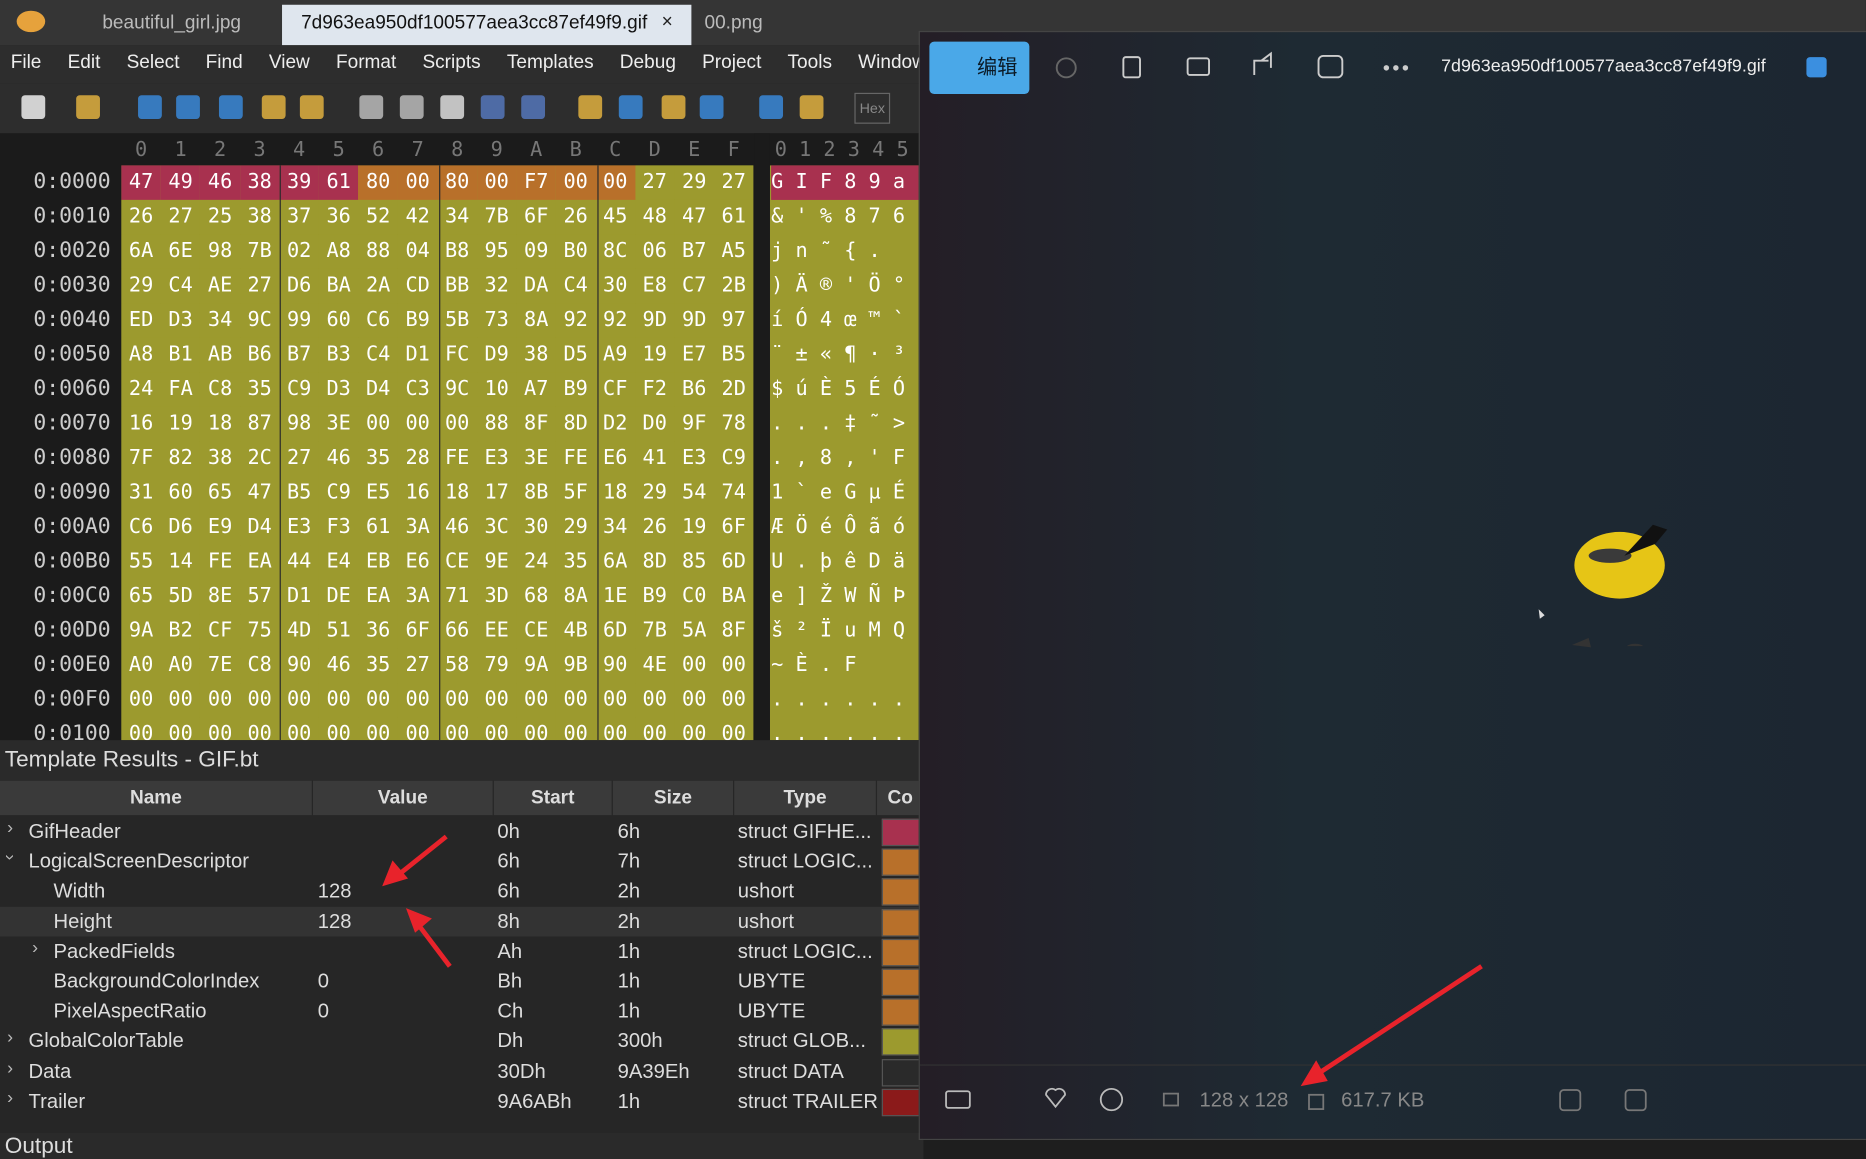  Describe the element at coordinates (338, 631) in the screenshot. I see `hex-byte: 51` at that location.